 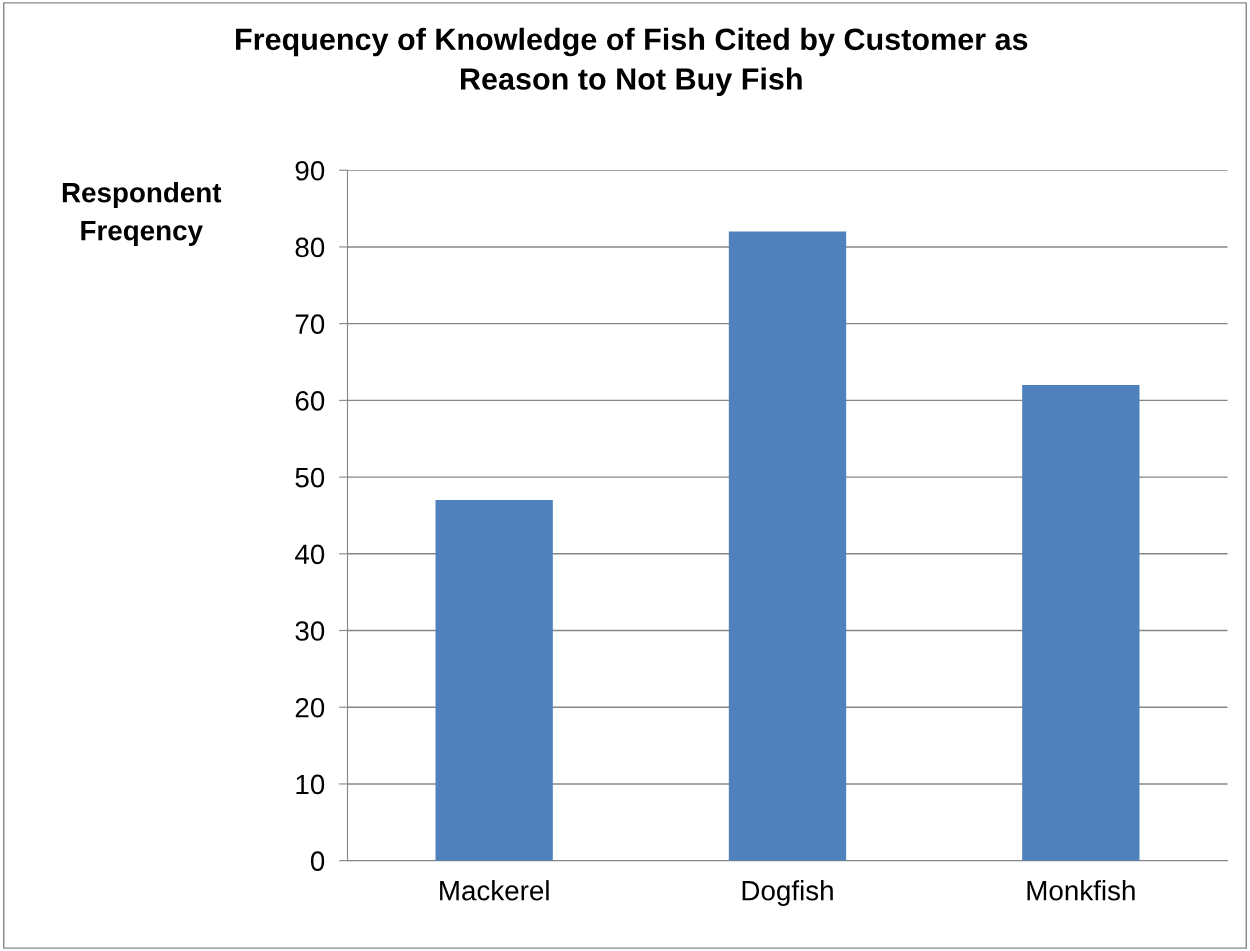 What do you see at coordinates (310, 631) in the screenshot?
I see `y-tick-label: 30` at bounding box center [310, 631].